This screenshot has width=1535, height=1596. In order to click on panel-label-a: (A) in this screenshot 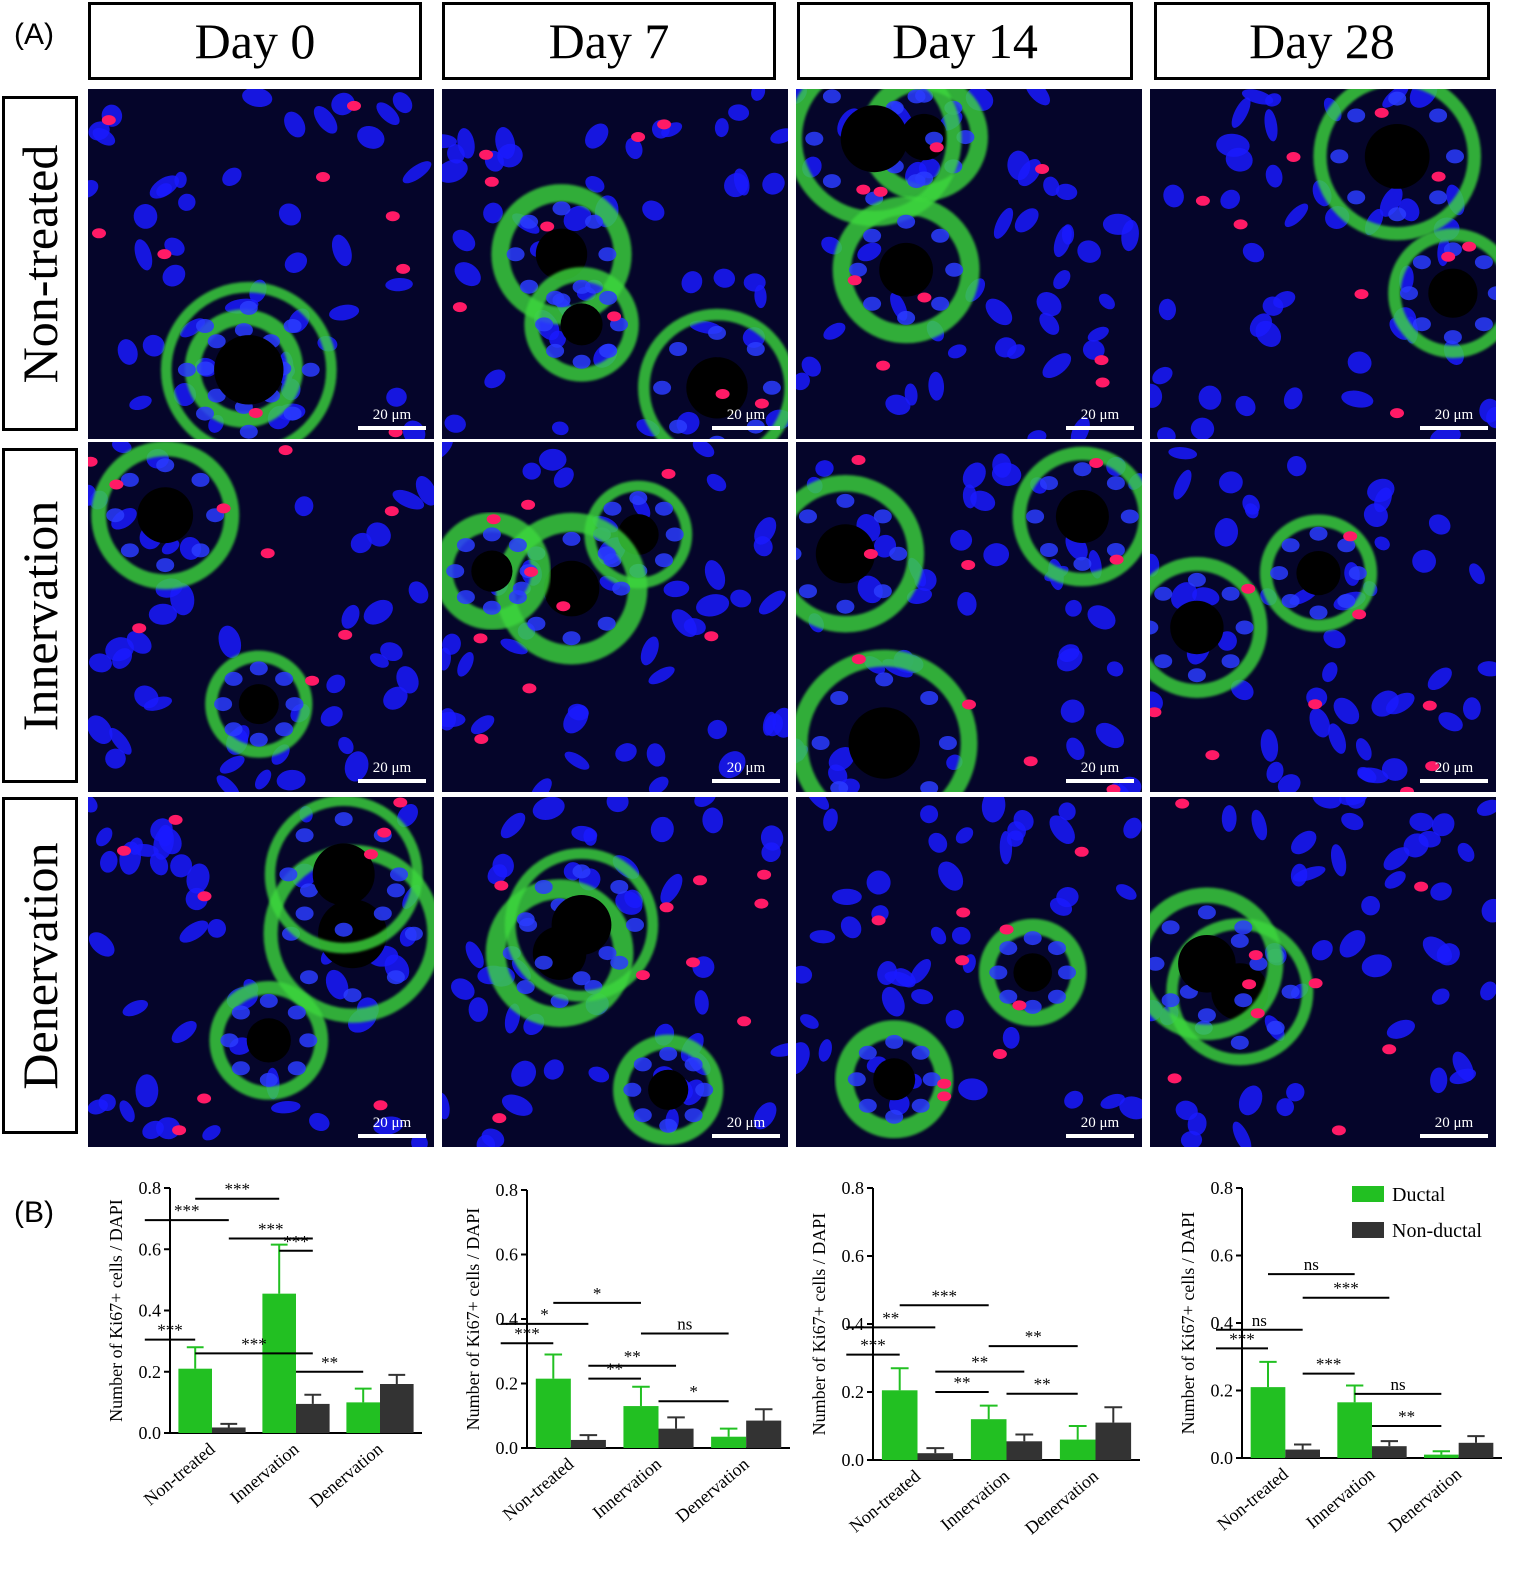, I will do `click(34, 34)`.